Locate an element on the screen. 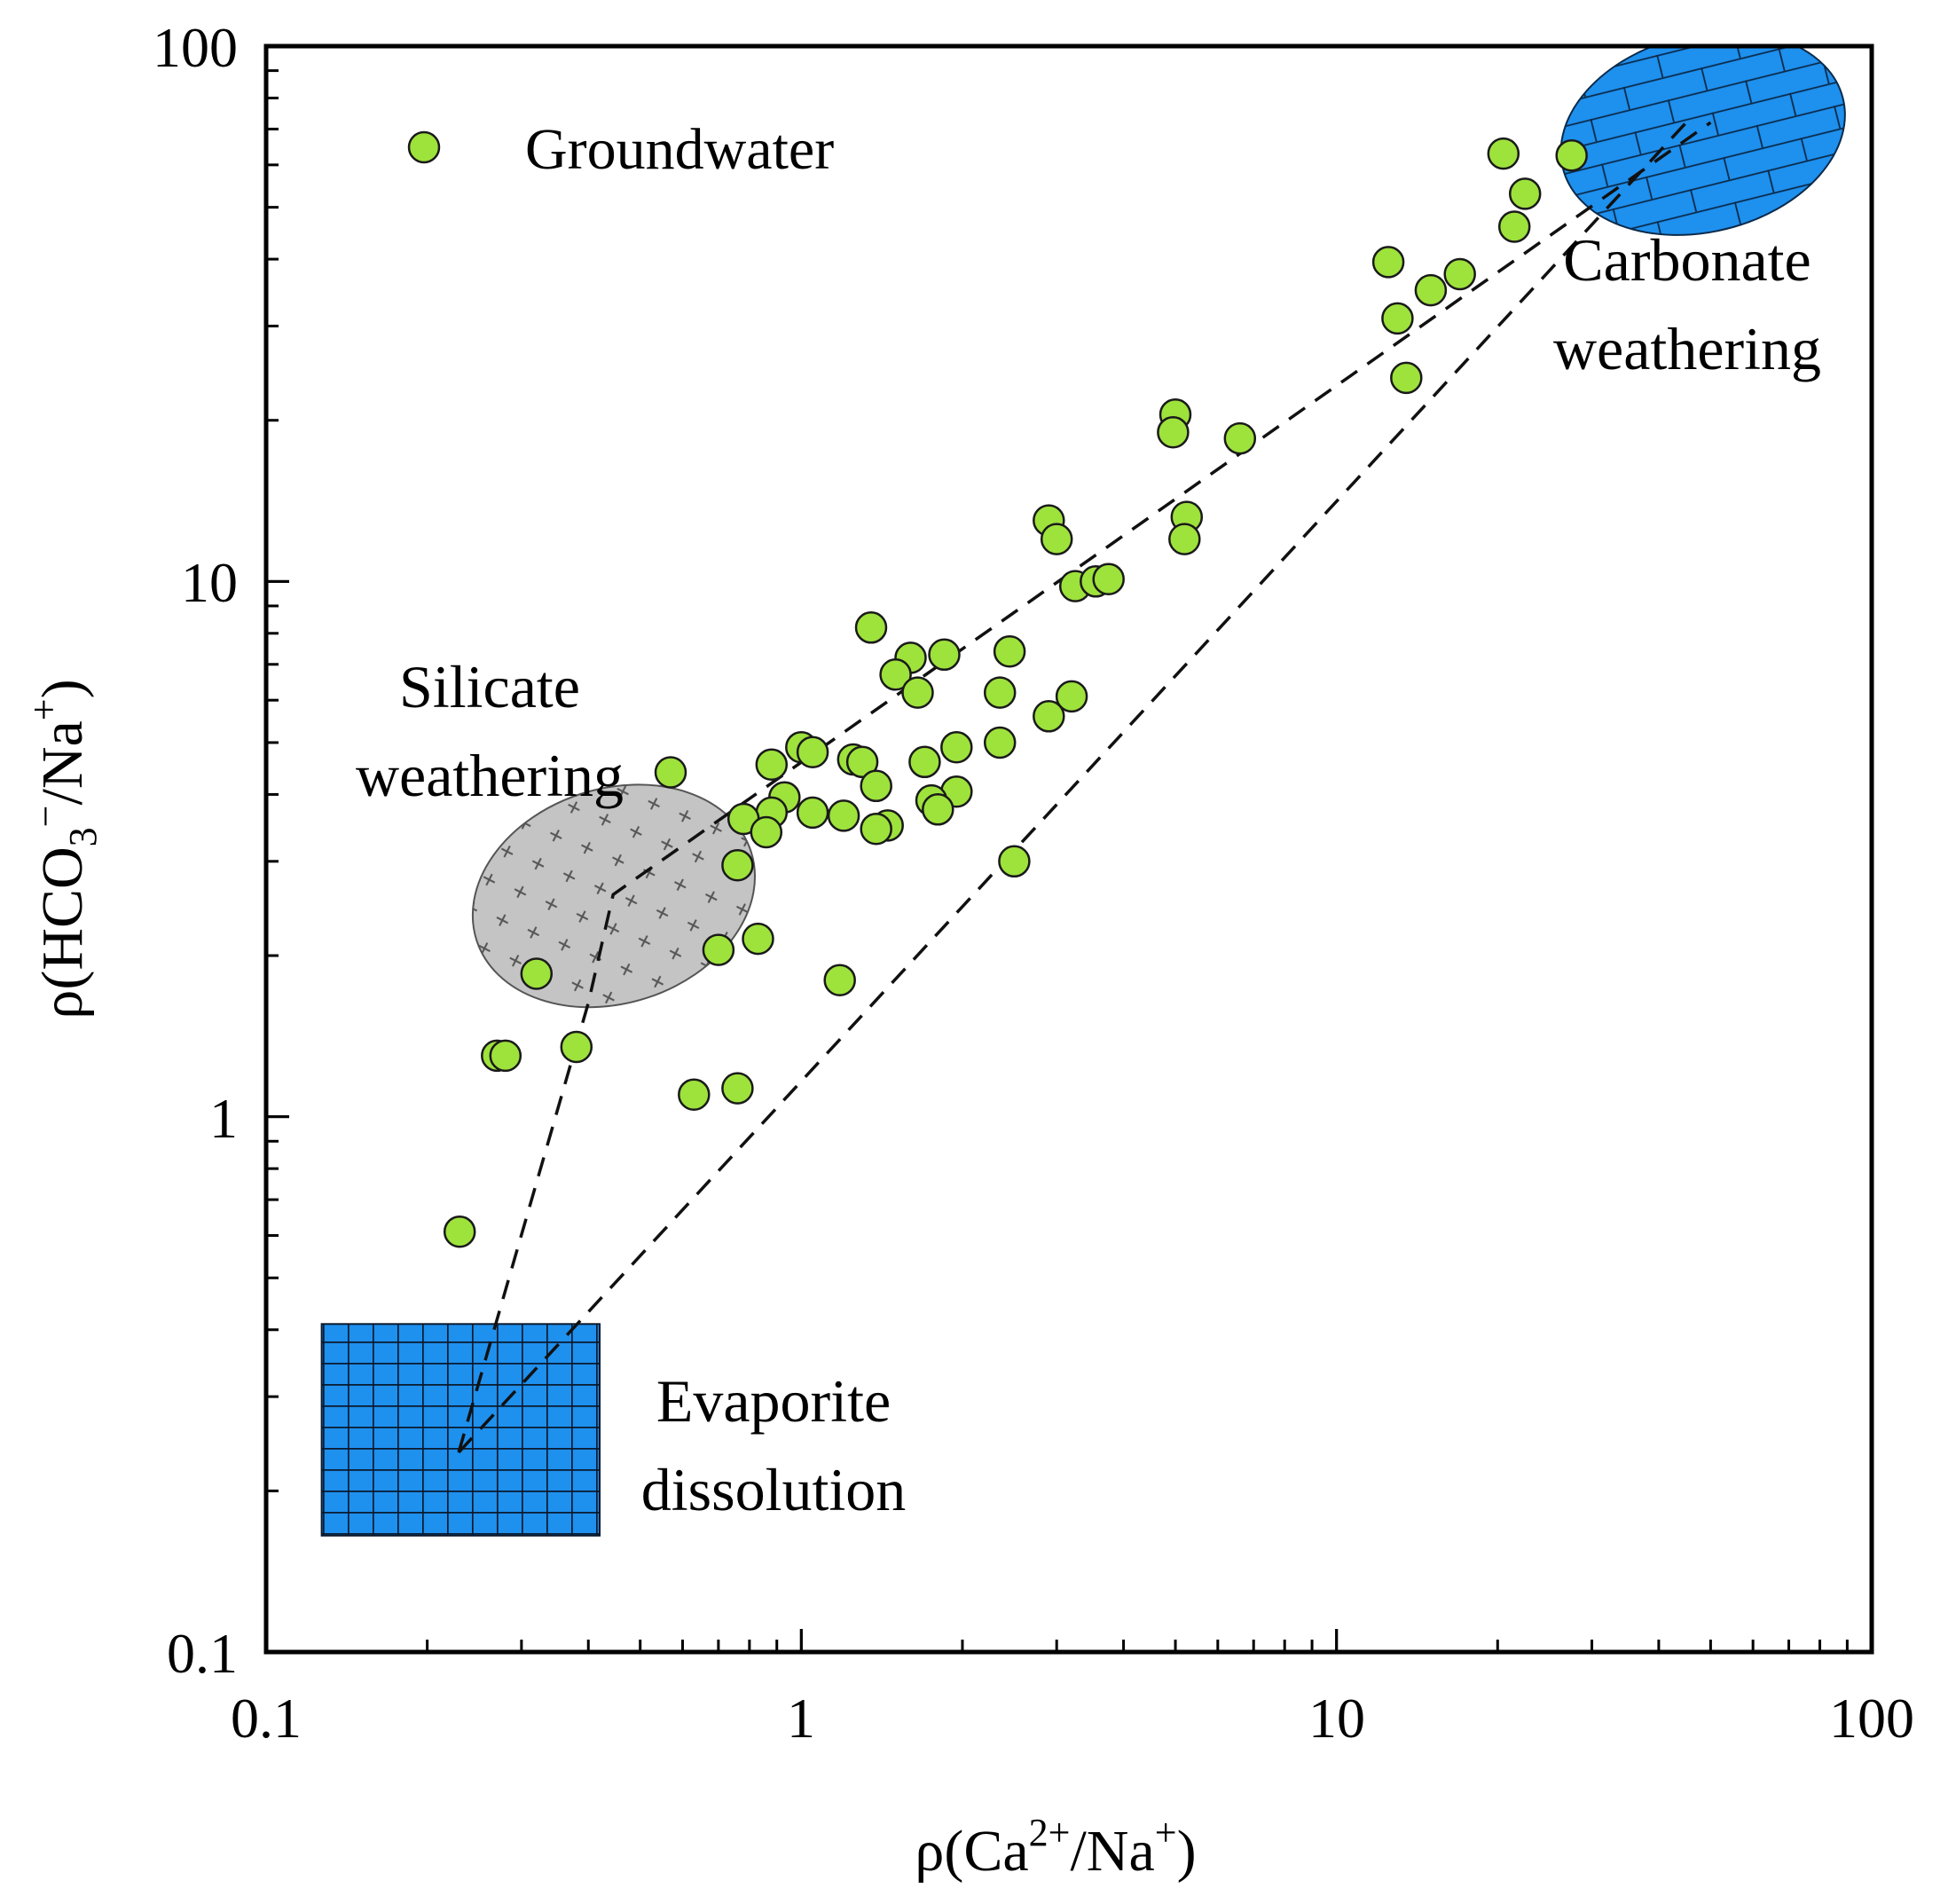 The image size is (1948, 1904). evaporite-dissolution-region is located at coordinates (460, 1430).